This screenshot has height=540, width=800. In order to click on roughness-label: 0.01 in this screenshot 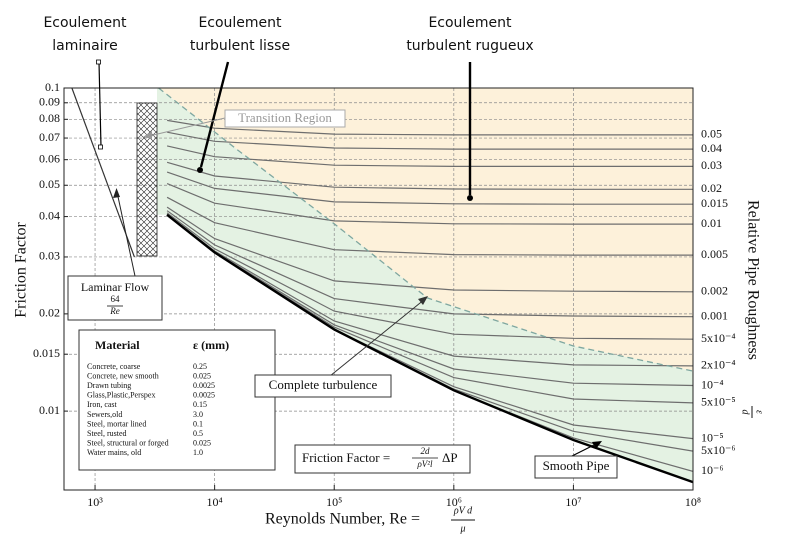, I will do `click(711, 223)`.